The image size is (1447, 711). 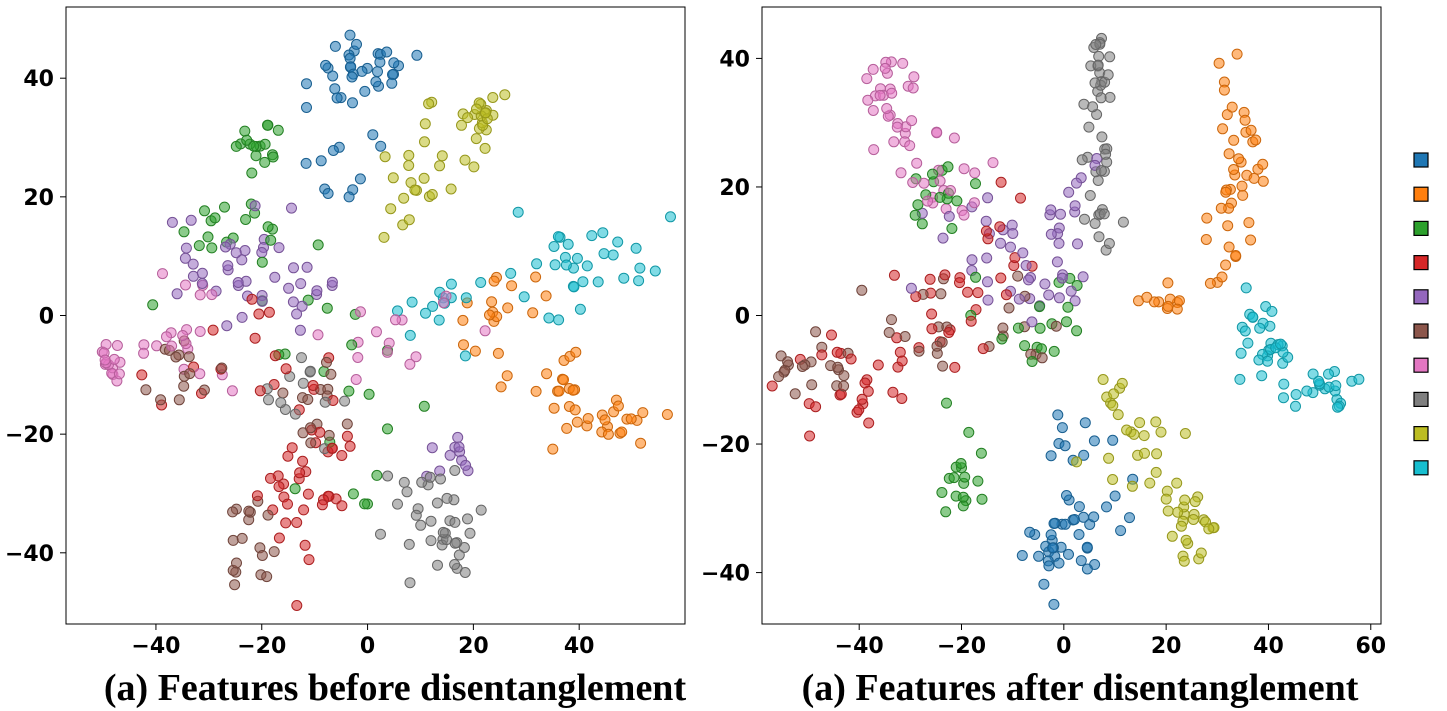 I want to click on legend, so click(x=1421, y=314).